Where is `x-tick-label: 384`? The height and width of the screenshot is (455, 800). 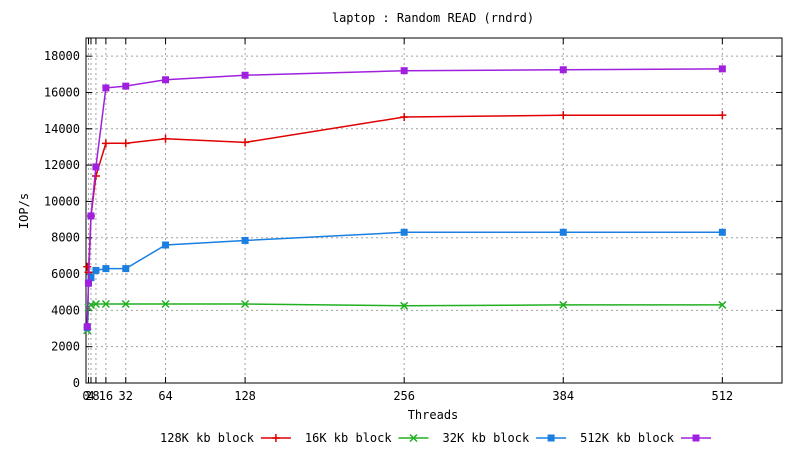 x-tick-label: 384 is located at coordinates (563, 396).